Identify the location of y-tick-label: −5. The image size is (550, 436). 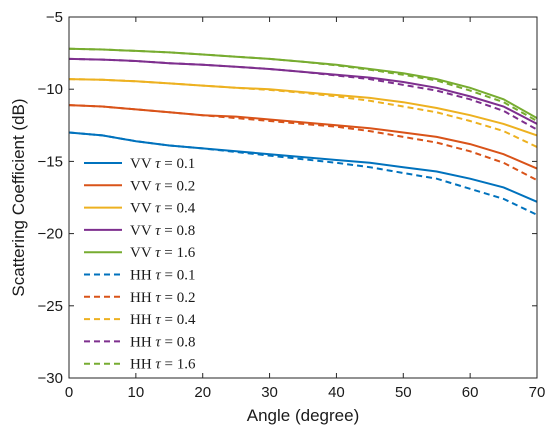
(54, 17).